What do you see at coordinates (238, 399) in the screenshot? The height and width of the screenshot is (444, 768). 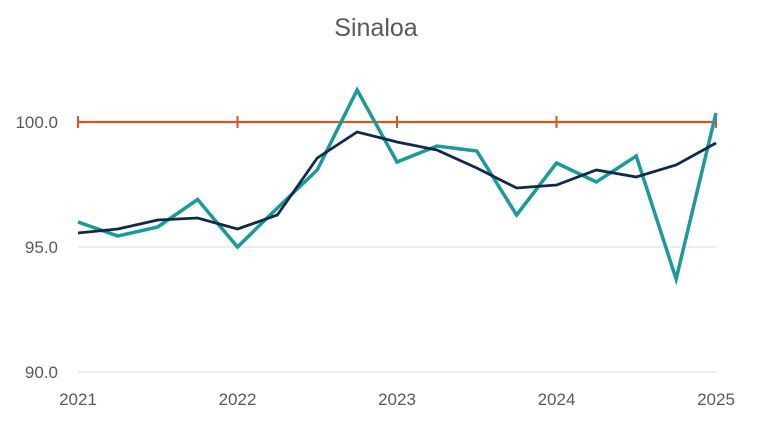 I see `x-tick-label: 2022` at bounding box center [238, 399].